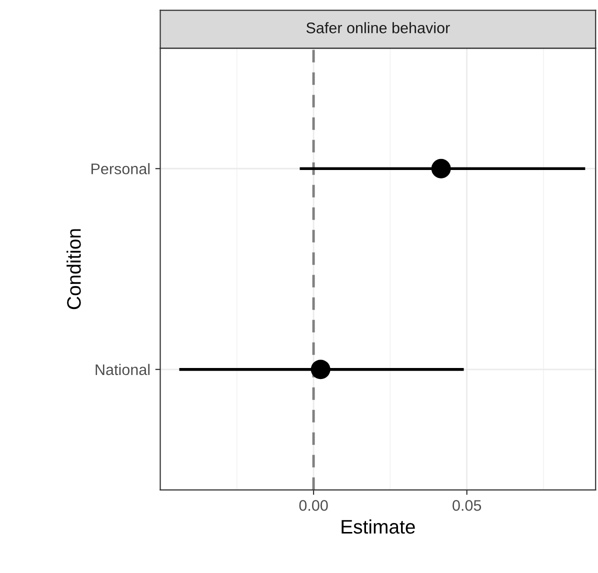  What do you see at coordinates (121, 168) in the screenshot?
I see `y-tick-label: Personal` at bounding box center [121, 168].